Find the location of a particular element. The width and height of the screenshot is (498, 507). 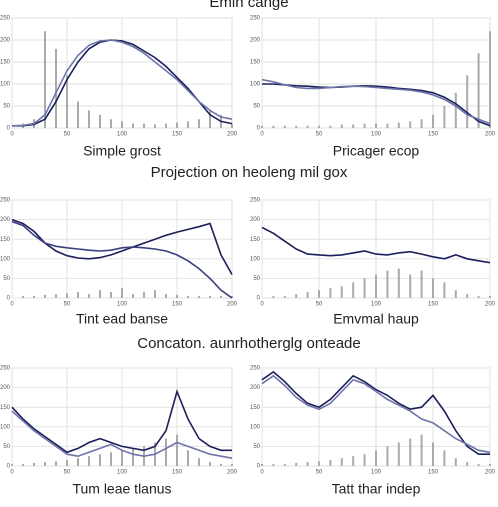

x-tick-label: 0 is located at coordinates (12, 135).